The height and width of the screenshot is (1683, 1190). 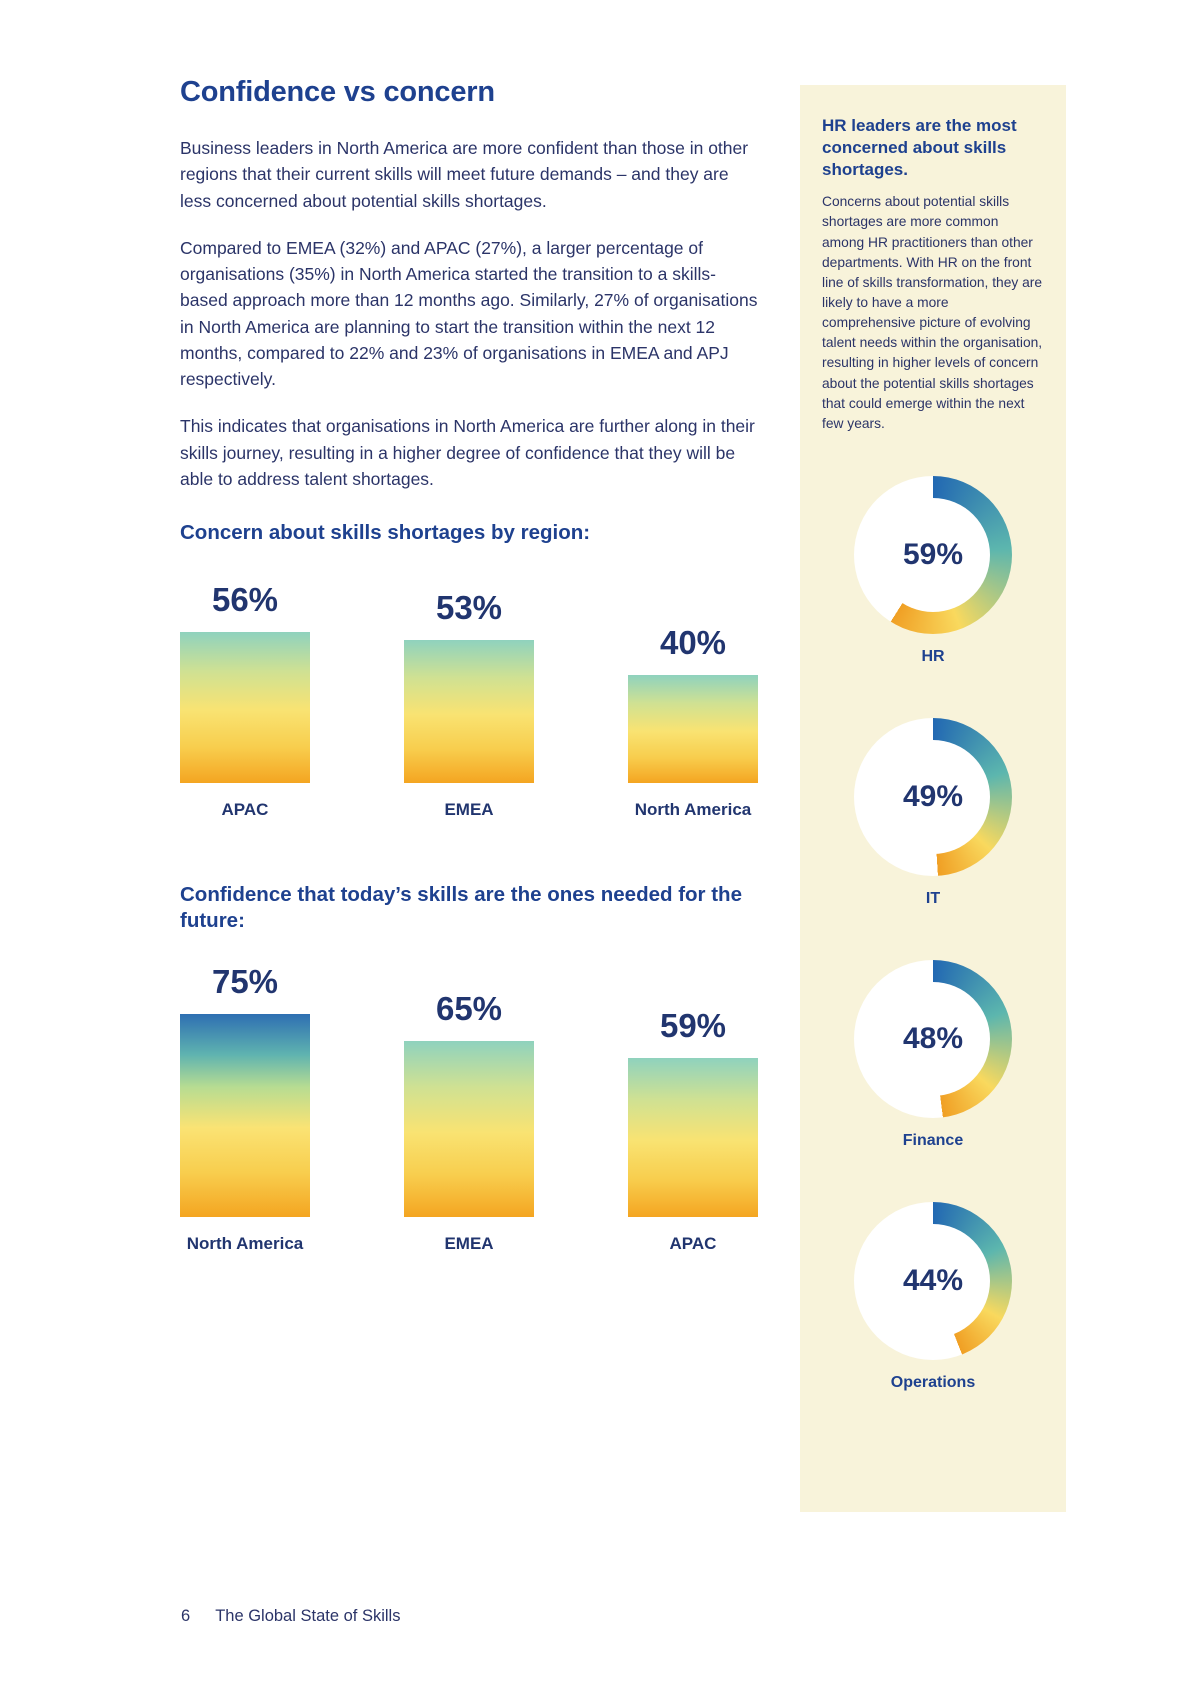 I want to click on donut-value: 49%, so click(x=933, y=796).